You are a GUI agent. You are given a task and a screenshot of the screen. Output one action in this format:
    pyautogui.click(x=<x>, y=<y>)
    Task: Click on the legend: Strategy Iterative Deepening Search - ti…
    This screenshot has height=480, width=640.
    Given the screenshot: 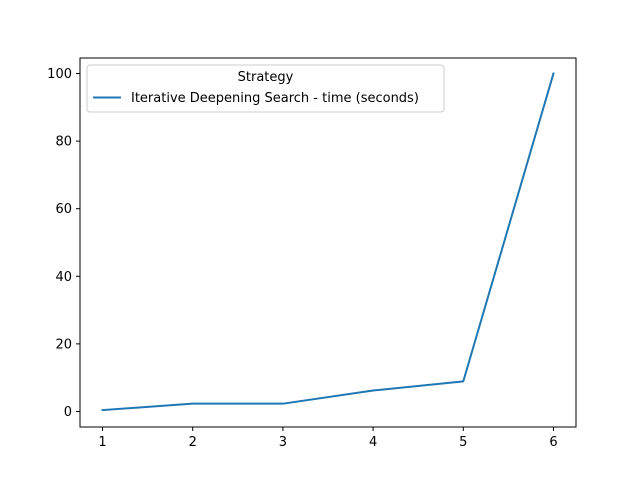 What is the action you would take?
    pyautogui.click(x=265, y=88)
    